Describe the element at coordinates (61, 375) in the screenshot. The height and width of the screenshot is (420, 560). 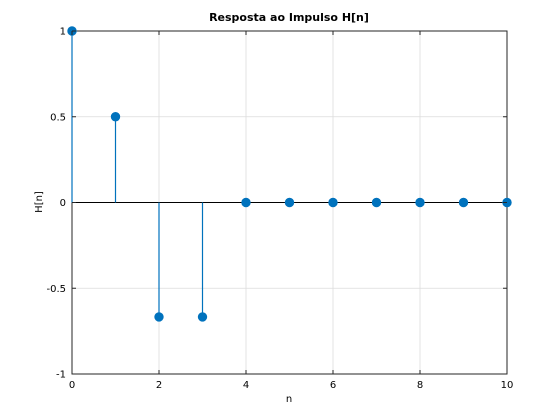
I see `y-tick-label: -1` at that location.